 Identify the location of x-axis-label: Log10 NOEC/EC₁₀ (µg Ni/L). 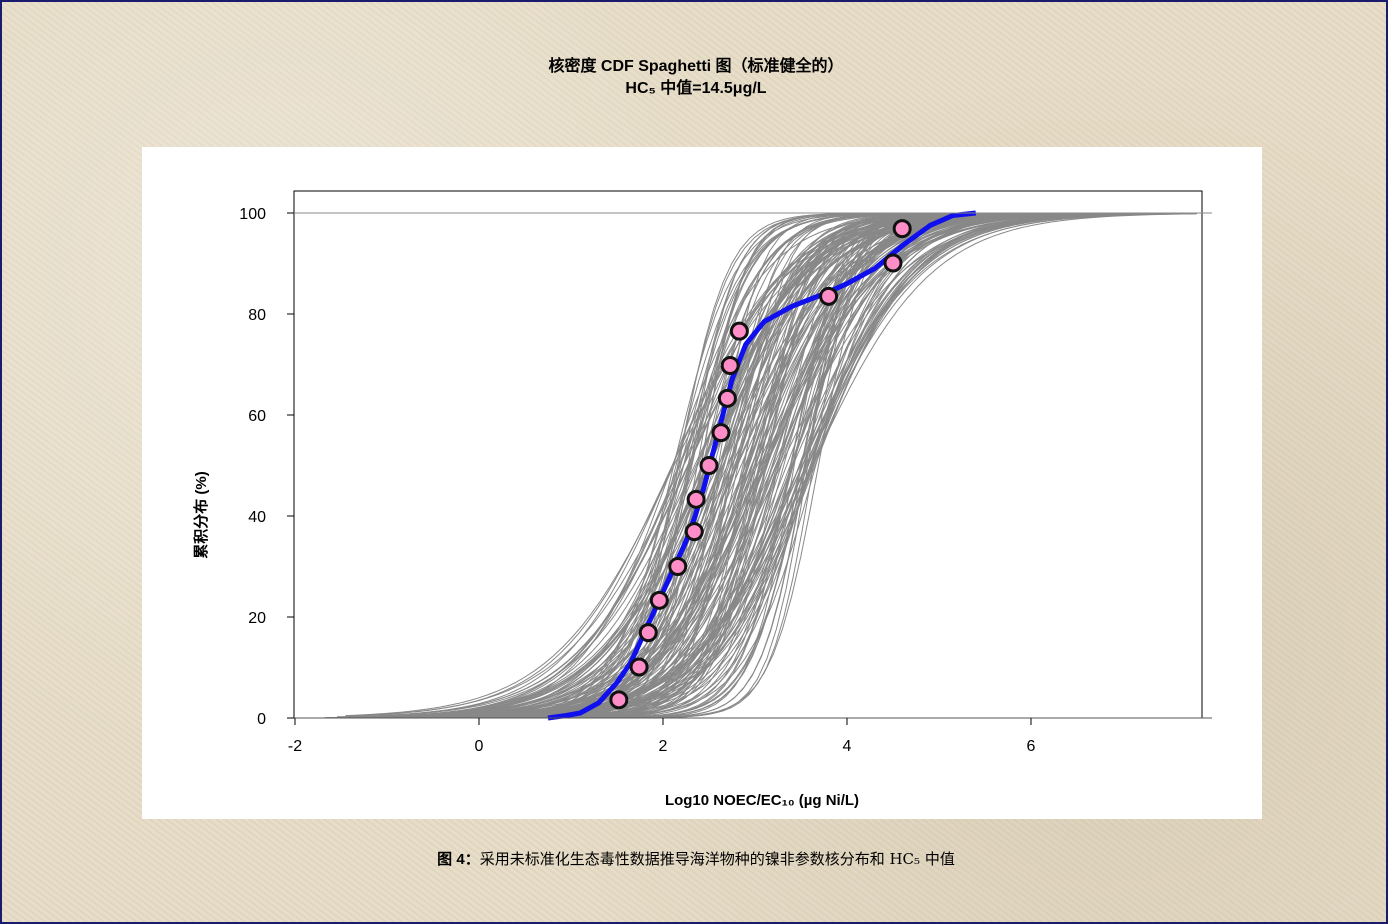
(762, 800).